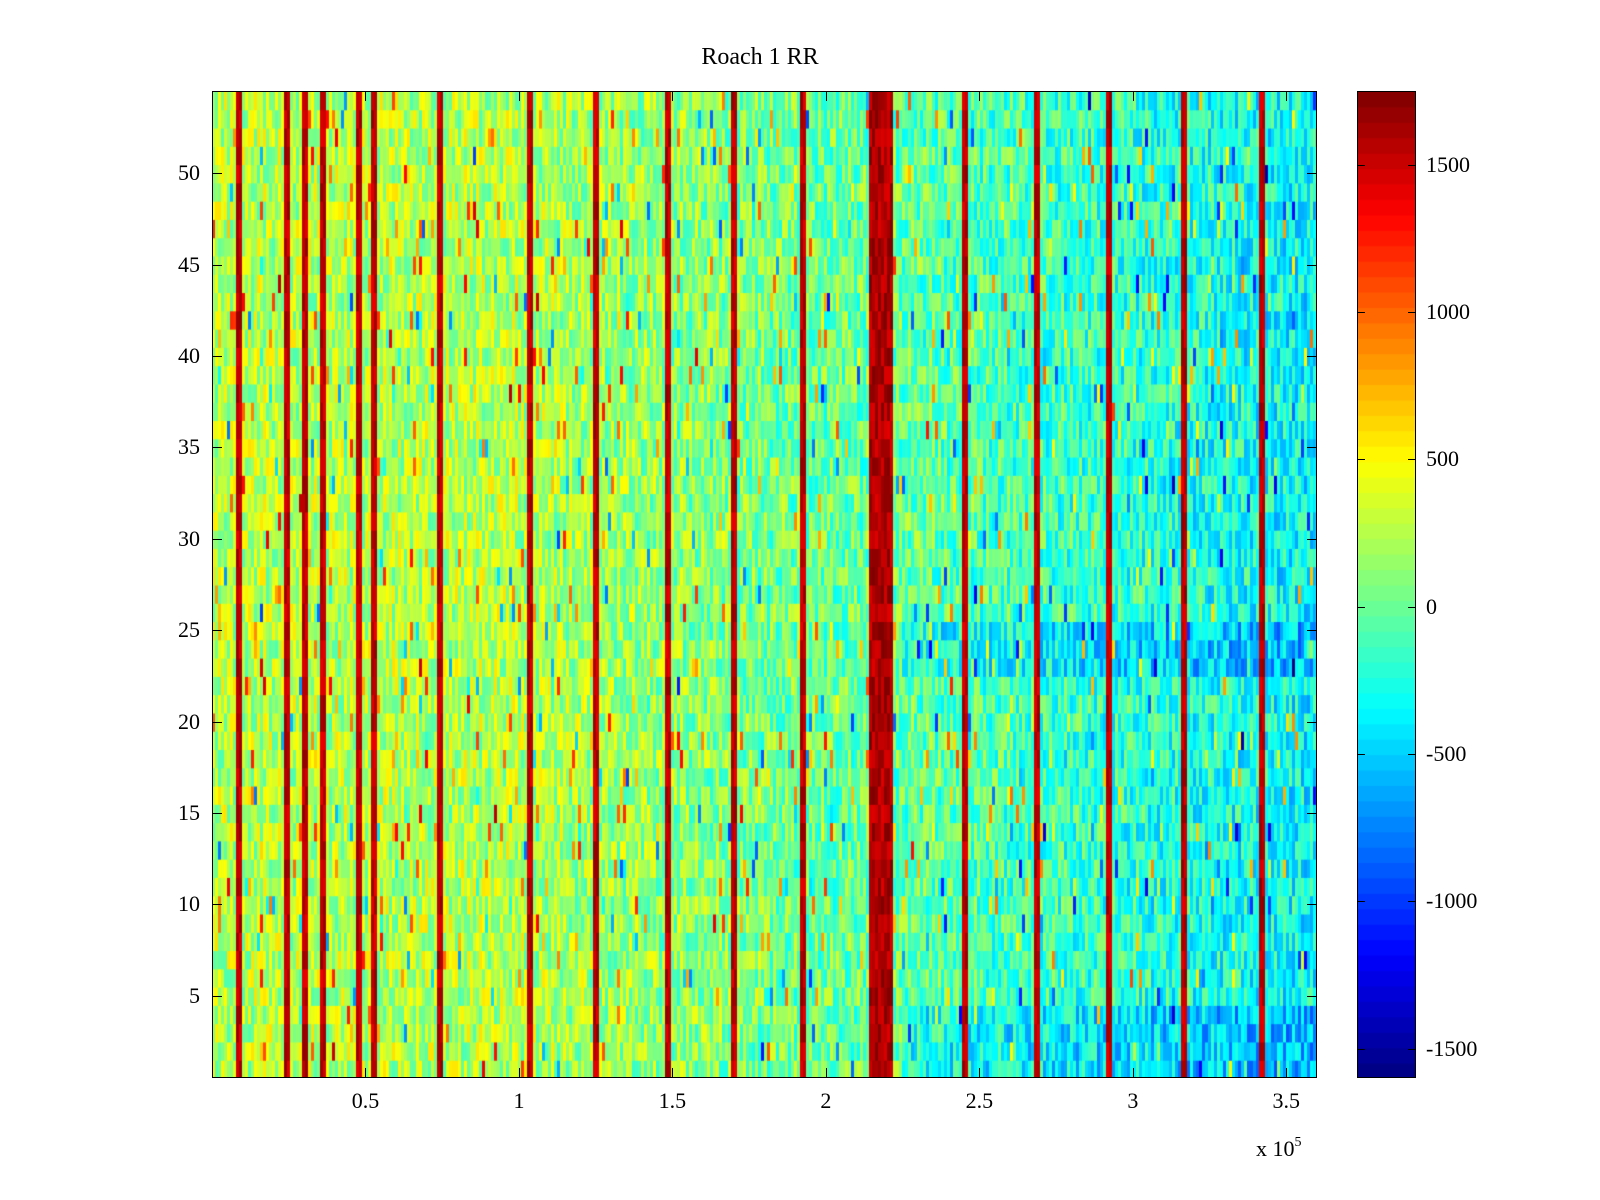 This screenshot has height=1200, width=1600. Describe the element at coordinates (189, 630) in the screenshot. I see `y-tick-label: 25` at that location.